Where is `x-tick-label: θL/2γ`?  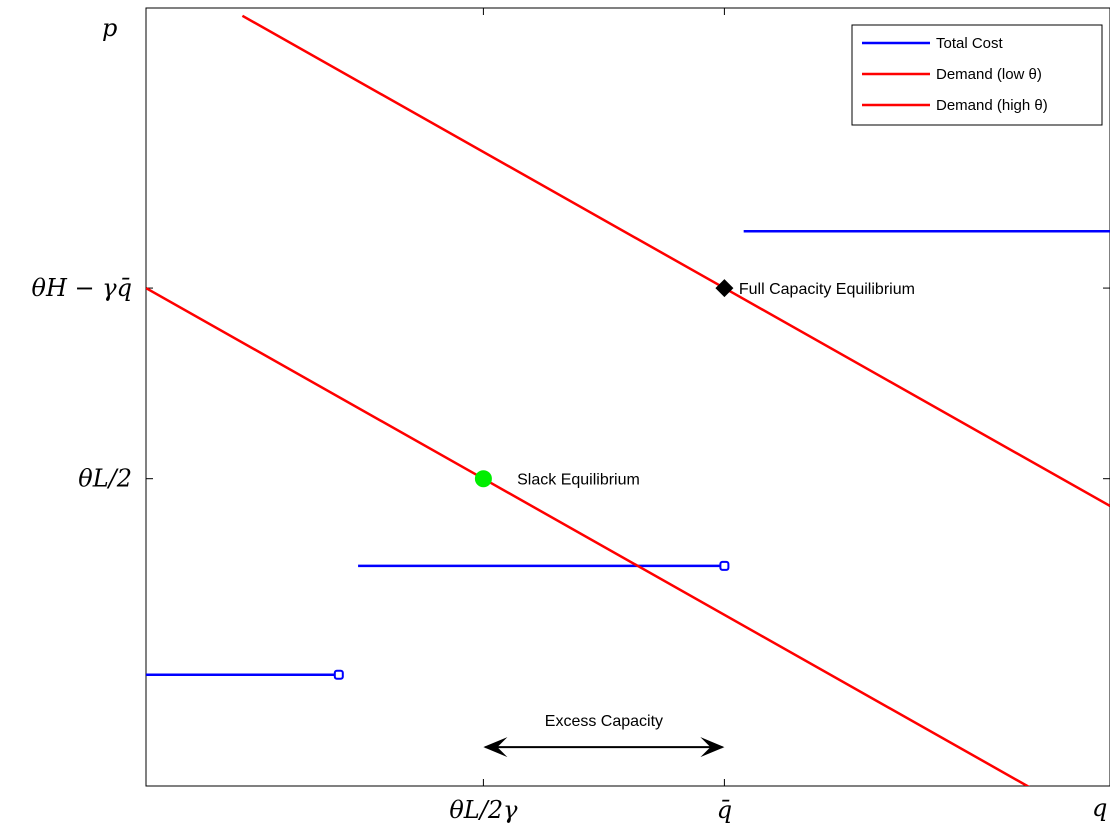 x-tick-label: θL/2γ is located at coordinates (483, 810).